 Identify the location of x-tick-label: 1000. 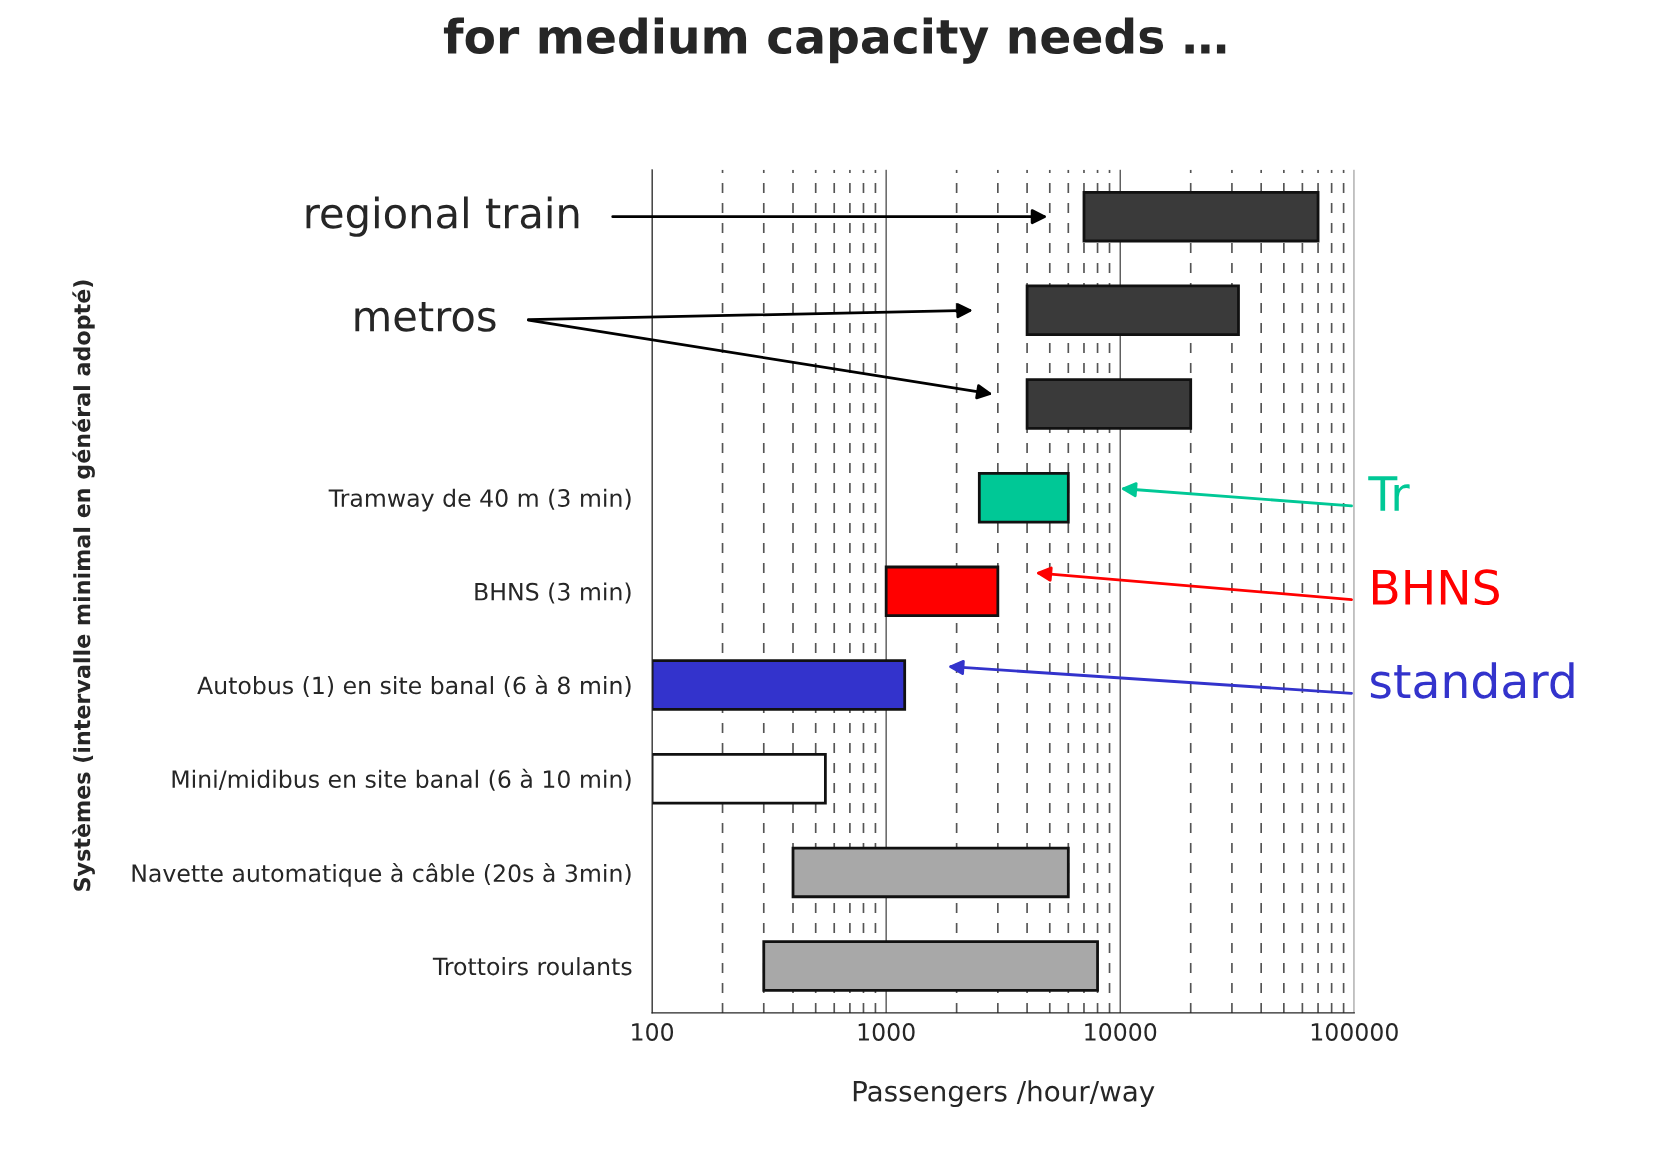
(886, 1032).